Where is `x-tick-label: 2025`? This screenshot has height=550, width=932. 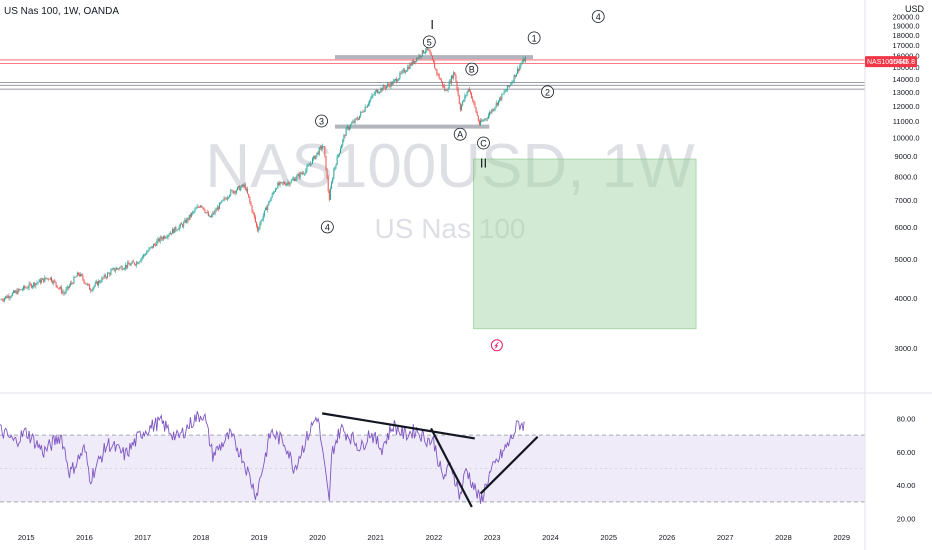
x-tick-label: 2025 is located at coordinates (608, 537).